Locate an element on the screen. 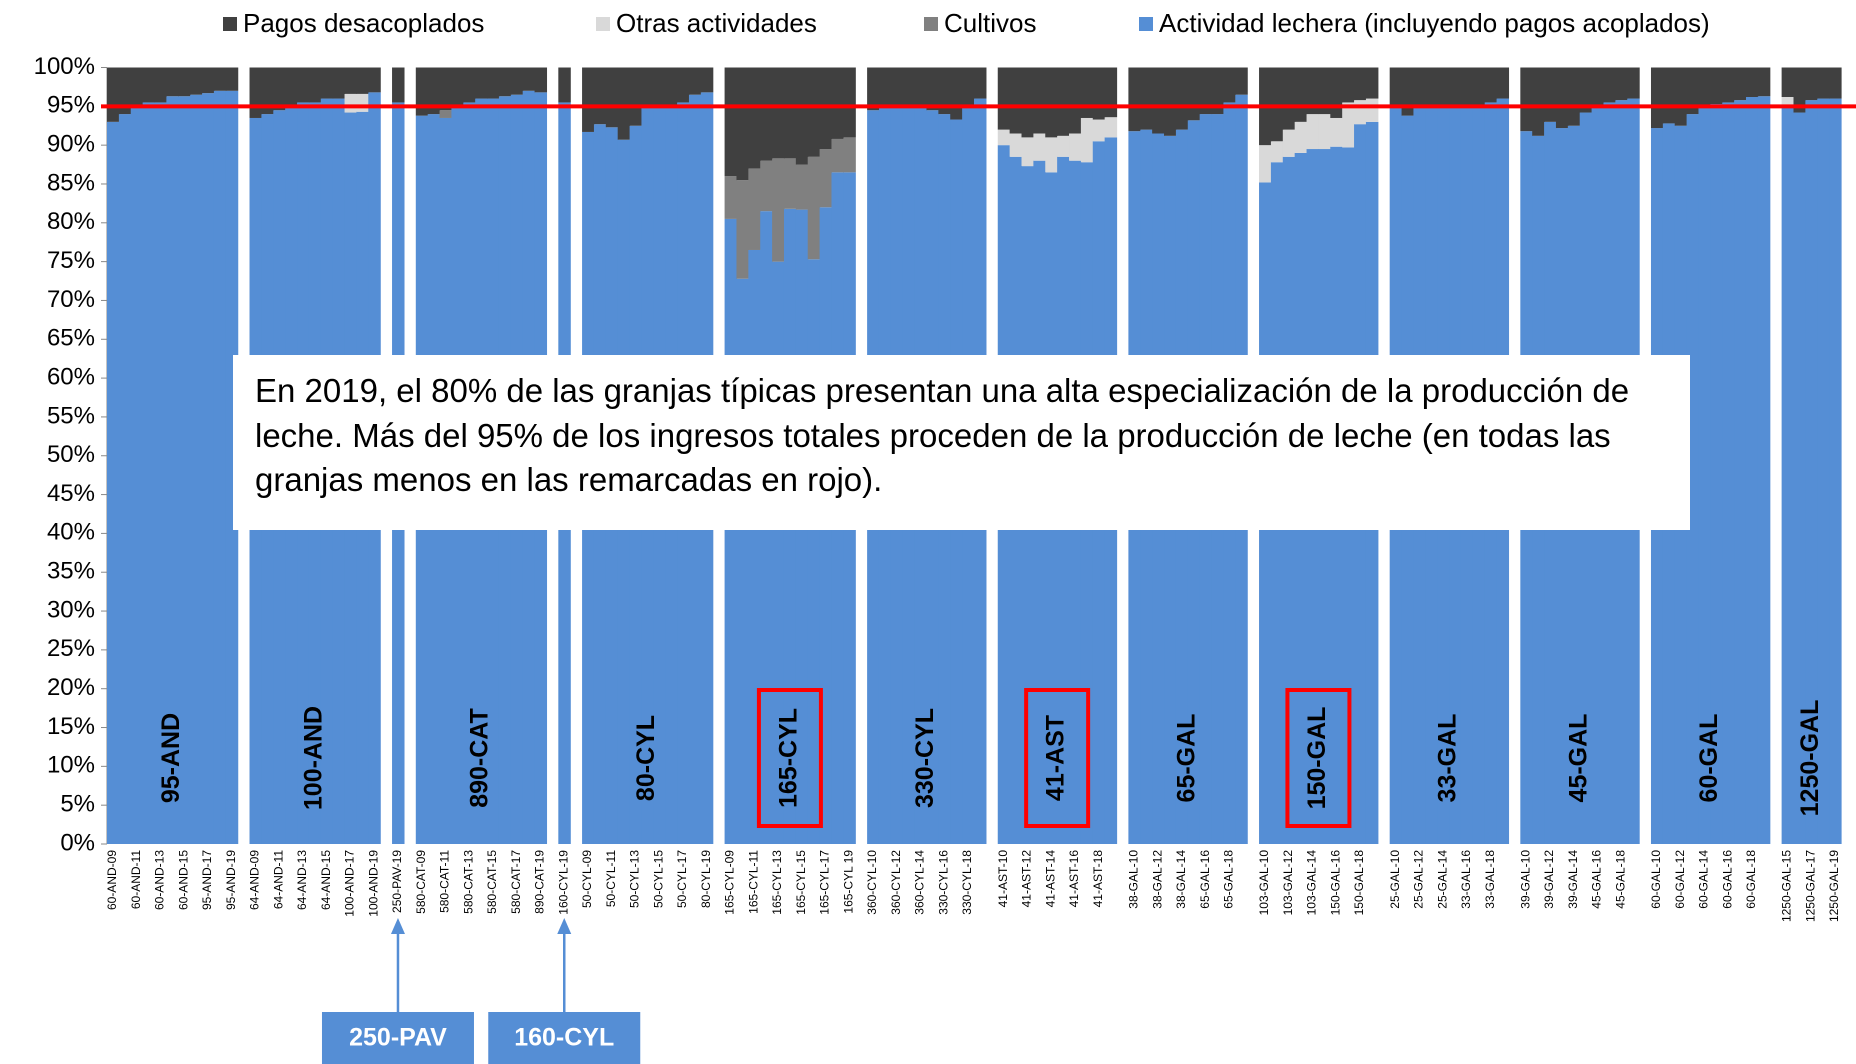 The image size is (1856, 1064). x-tick-label: 580-CAT-11 is located at coordinates (445, 881).